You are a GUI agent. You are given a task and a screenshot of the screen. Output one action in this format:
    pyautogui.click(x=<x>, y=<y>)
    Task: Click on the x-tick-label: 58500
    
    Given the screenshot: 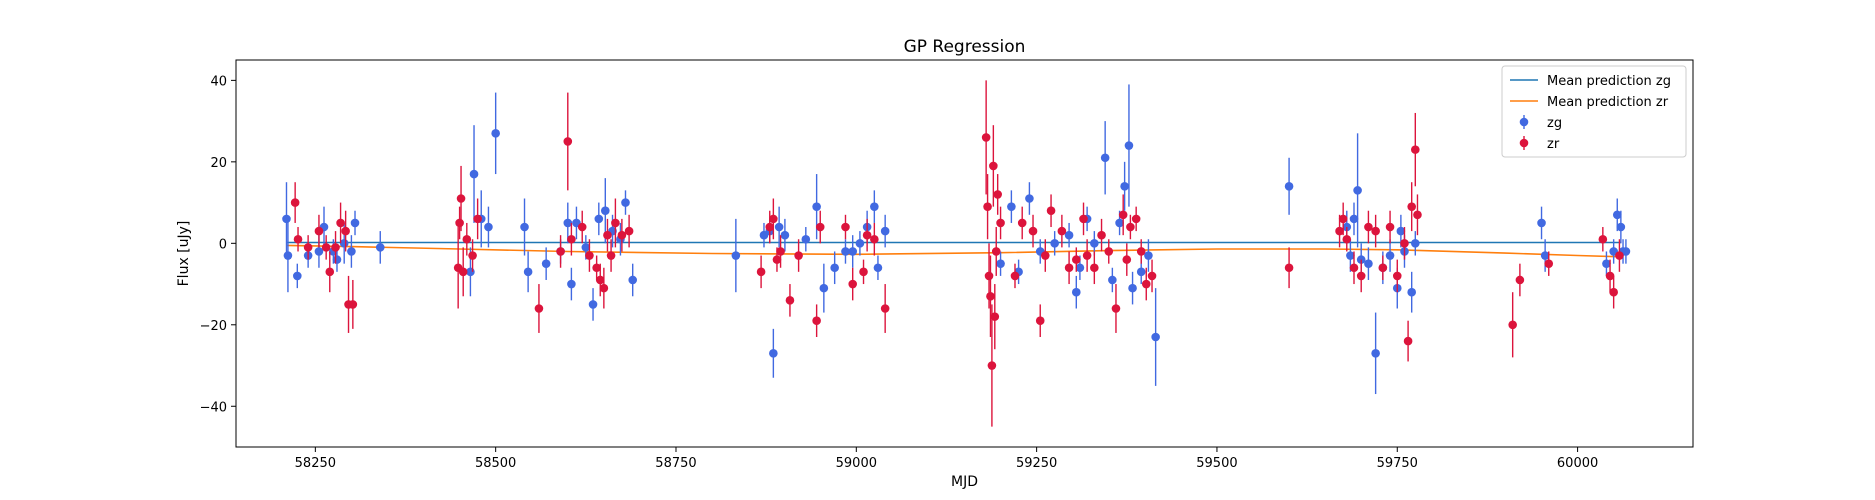 What is the action you would take?
    pyautogui.click(x=495, y=463)
    